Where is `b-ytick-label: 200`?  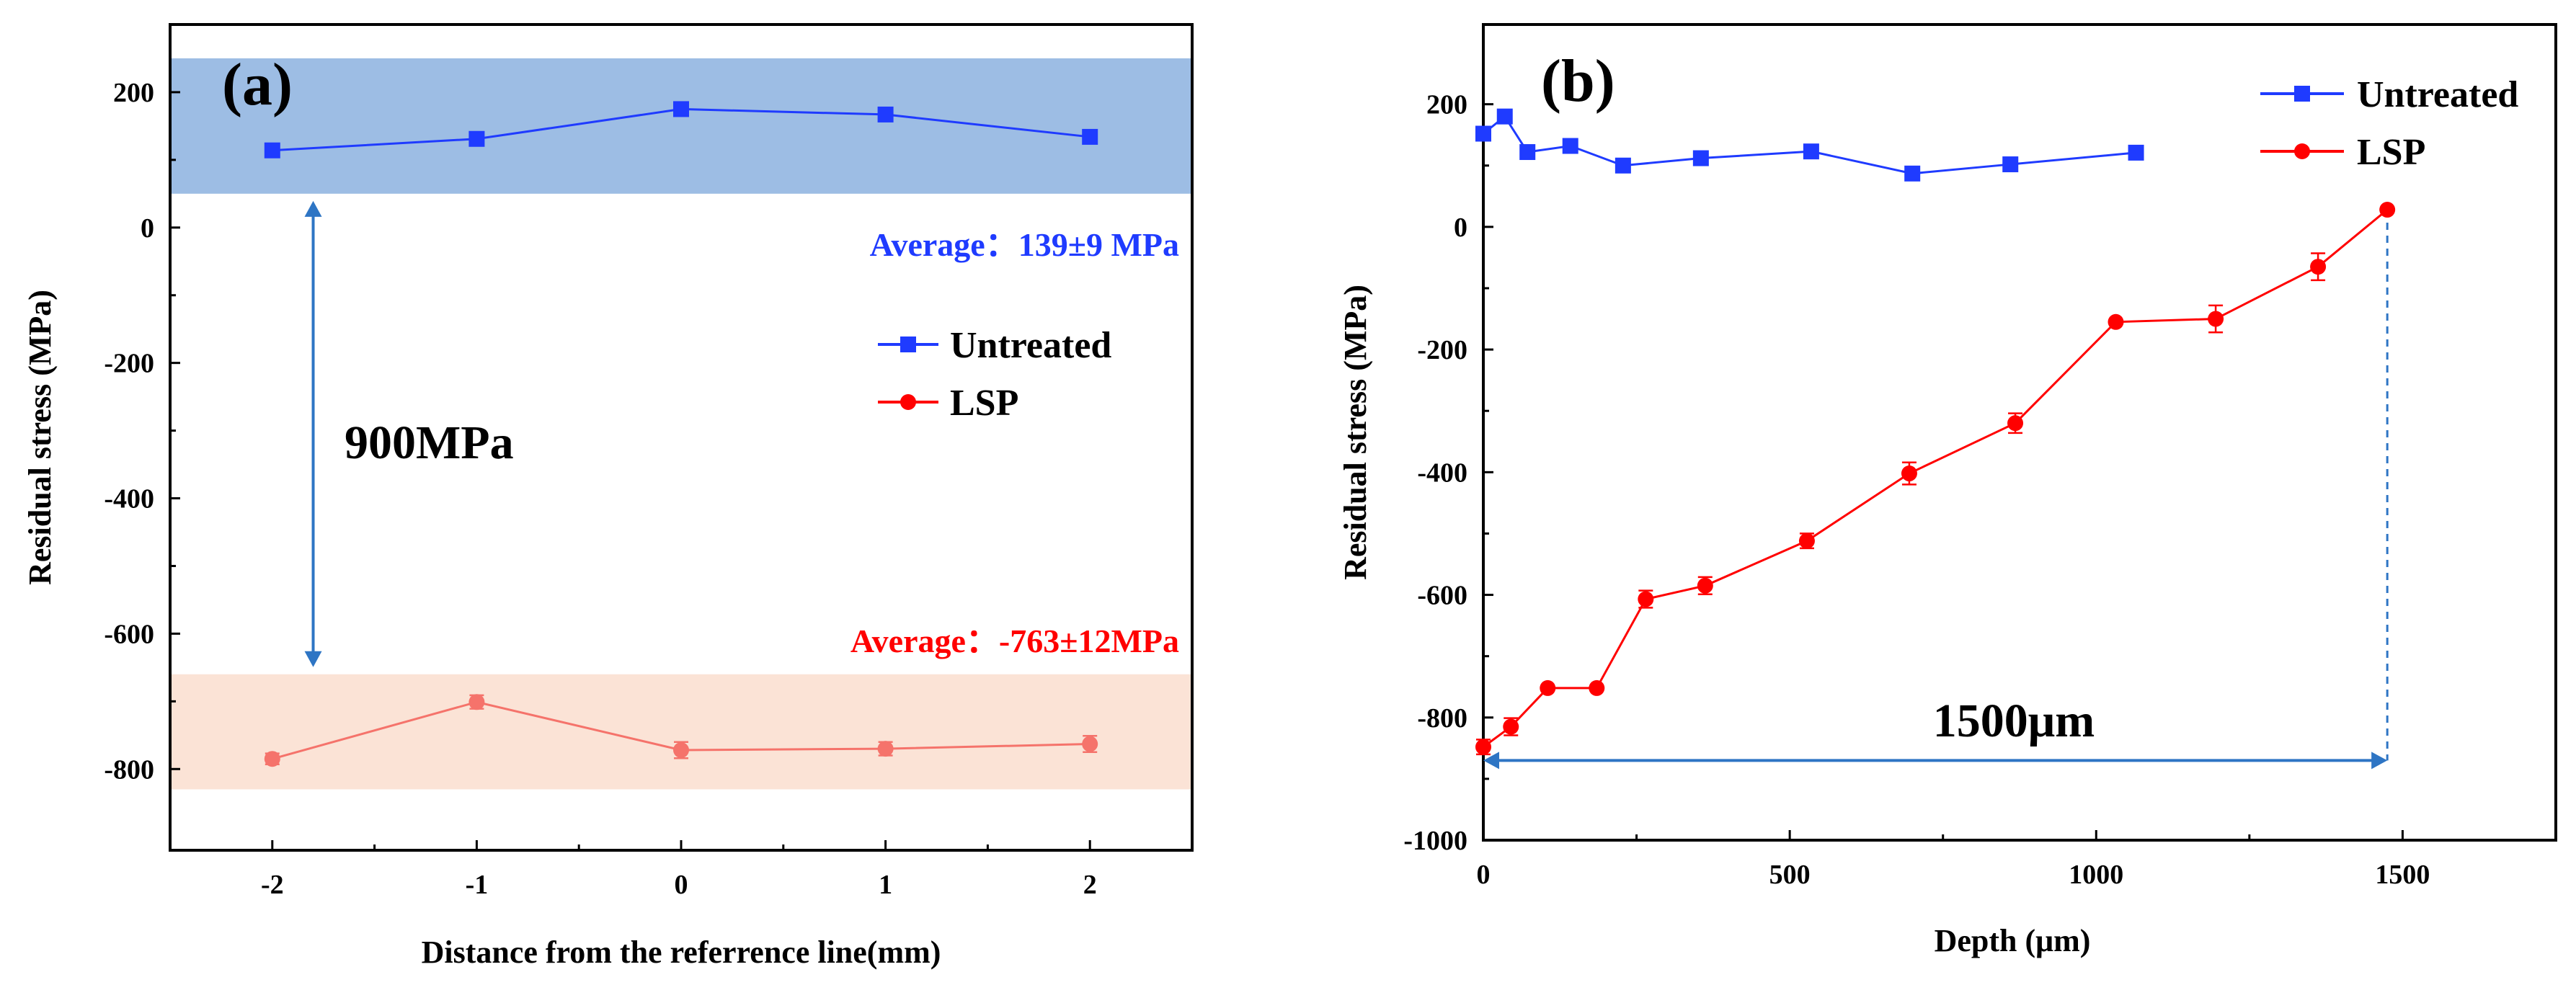
b-ytick-label: 200 is located at coordinates (1446, 105).